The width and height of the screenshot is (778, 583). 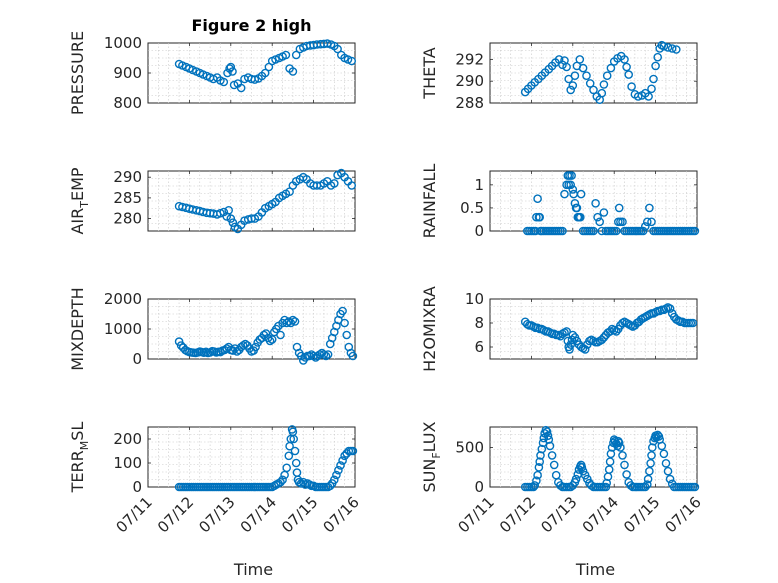 I want to click on y-axis-label: THETA, so click(x=429, y=73).